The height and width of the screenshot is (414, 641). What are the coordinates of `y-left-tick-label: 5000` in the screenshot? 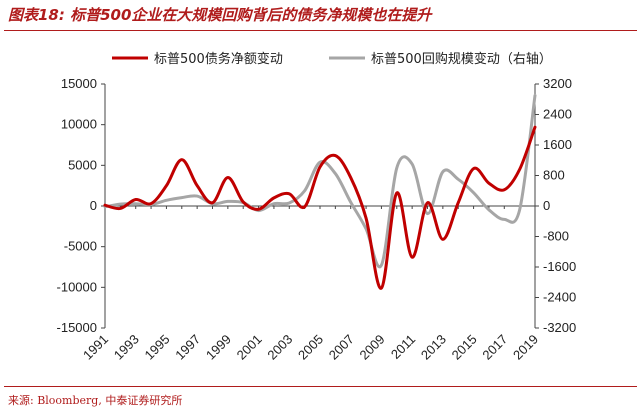 It's located at (82, 164).